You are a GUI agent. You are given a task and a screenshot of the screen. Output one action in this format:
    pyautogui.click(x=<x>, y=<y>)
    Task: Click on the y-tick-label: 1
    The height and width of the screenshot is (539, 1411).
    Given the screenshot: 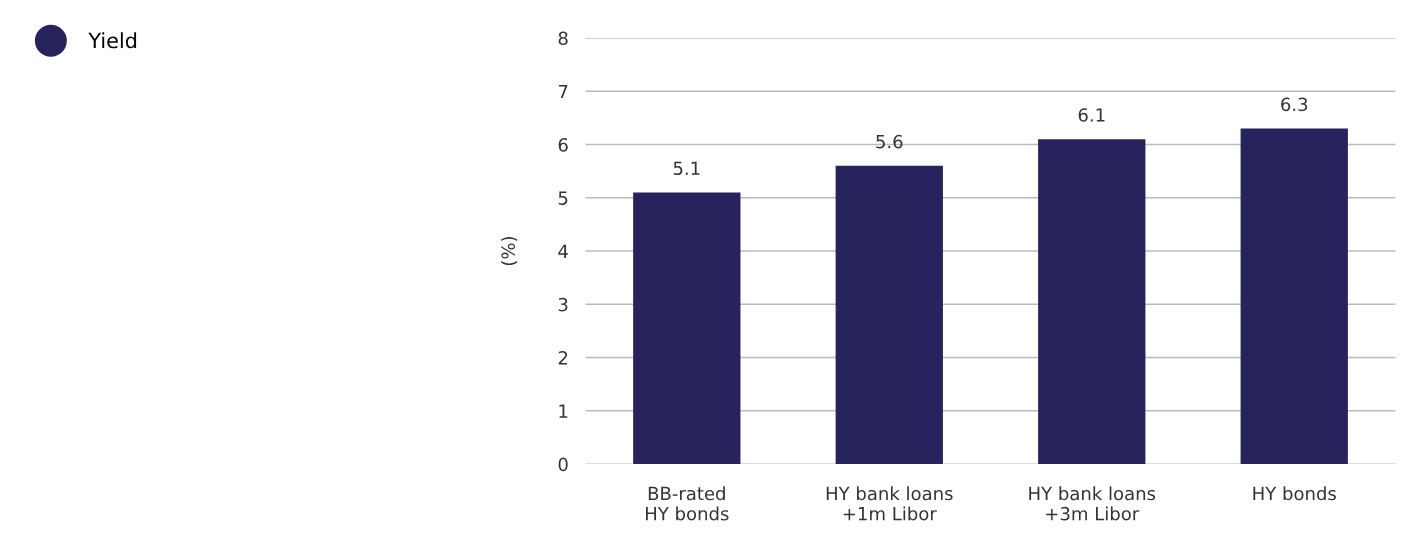 What is the action you would take?
    pyautogui.click(x=563, y=411)
    